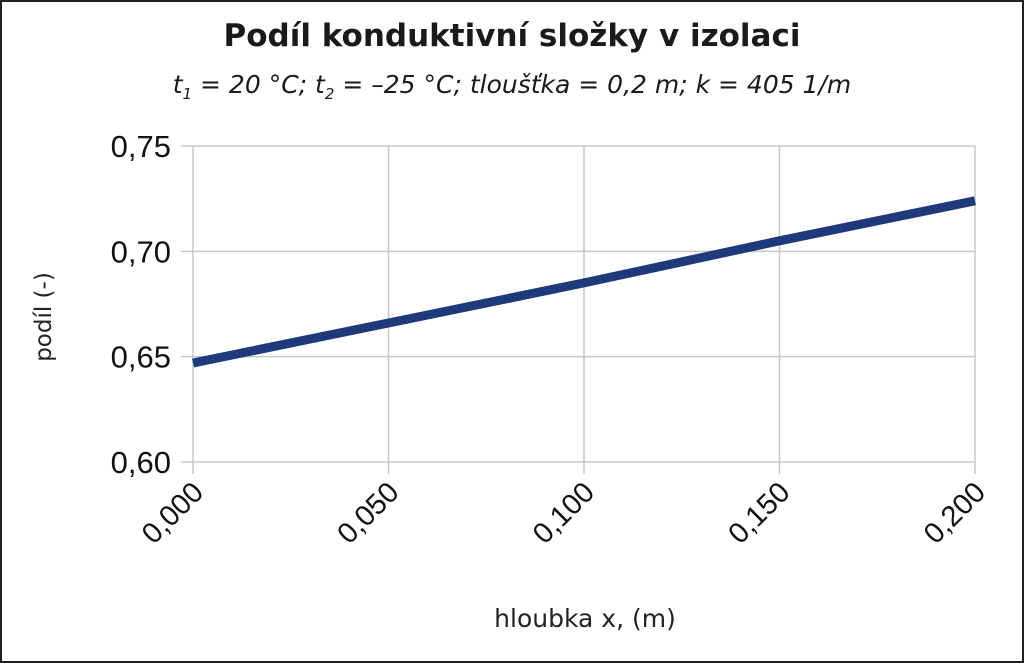 Image resolution: width=1024 pixels, height=663 pixels. I want to click on y-tick-label: 0,60, so click(141, 462).